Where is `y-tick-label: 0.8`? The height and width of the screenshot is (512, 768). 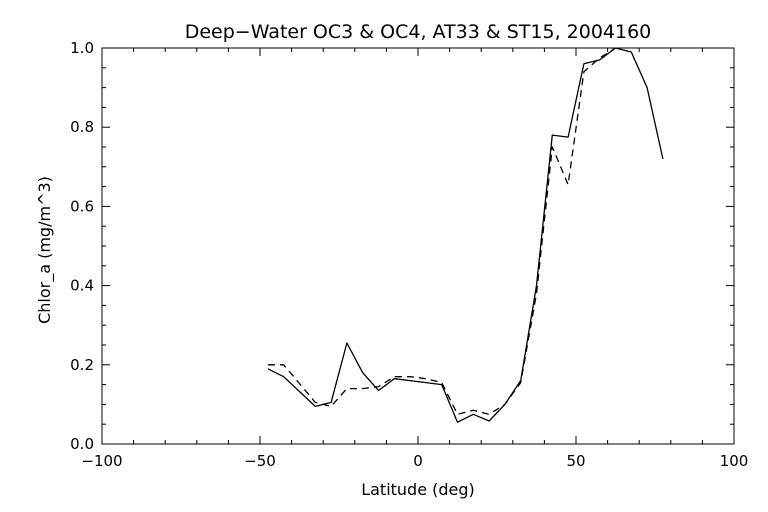
y-tick-label: 0.8 is located at coordinates (82, 127).